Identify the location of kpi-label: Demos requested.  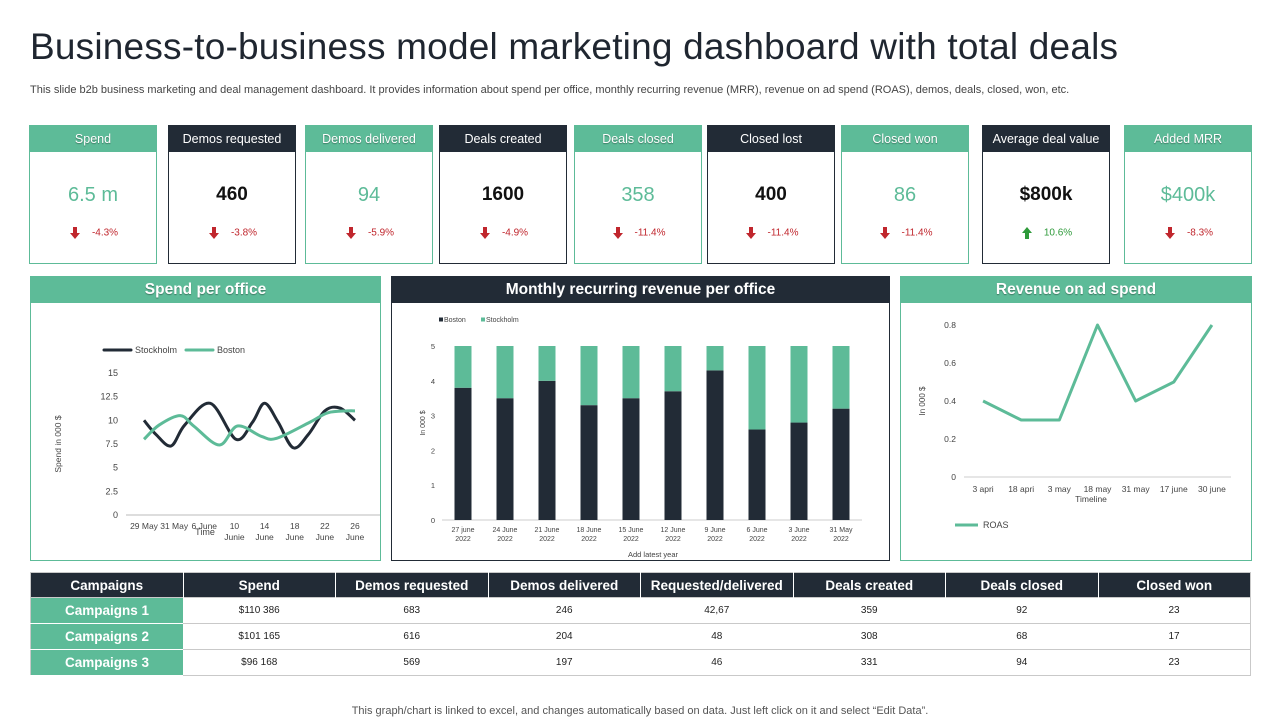
(232, 139).